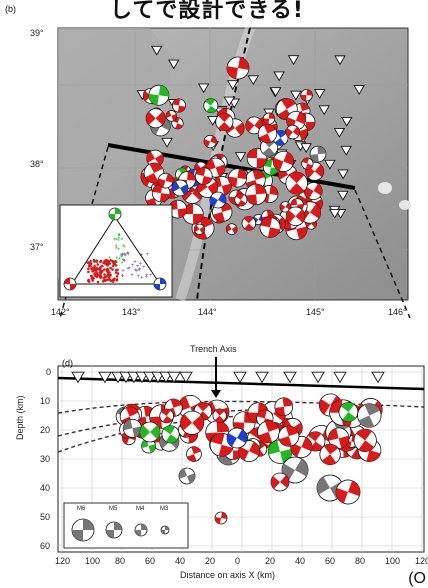 This screenshot has width=428, height=588. I want to click on distance-tick-label: 60, so click(330, 561).